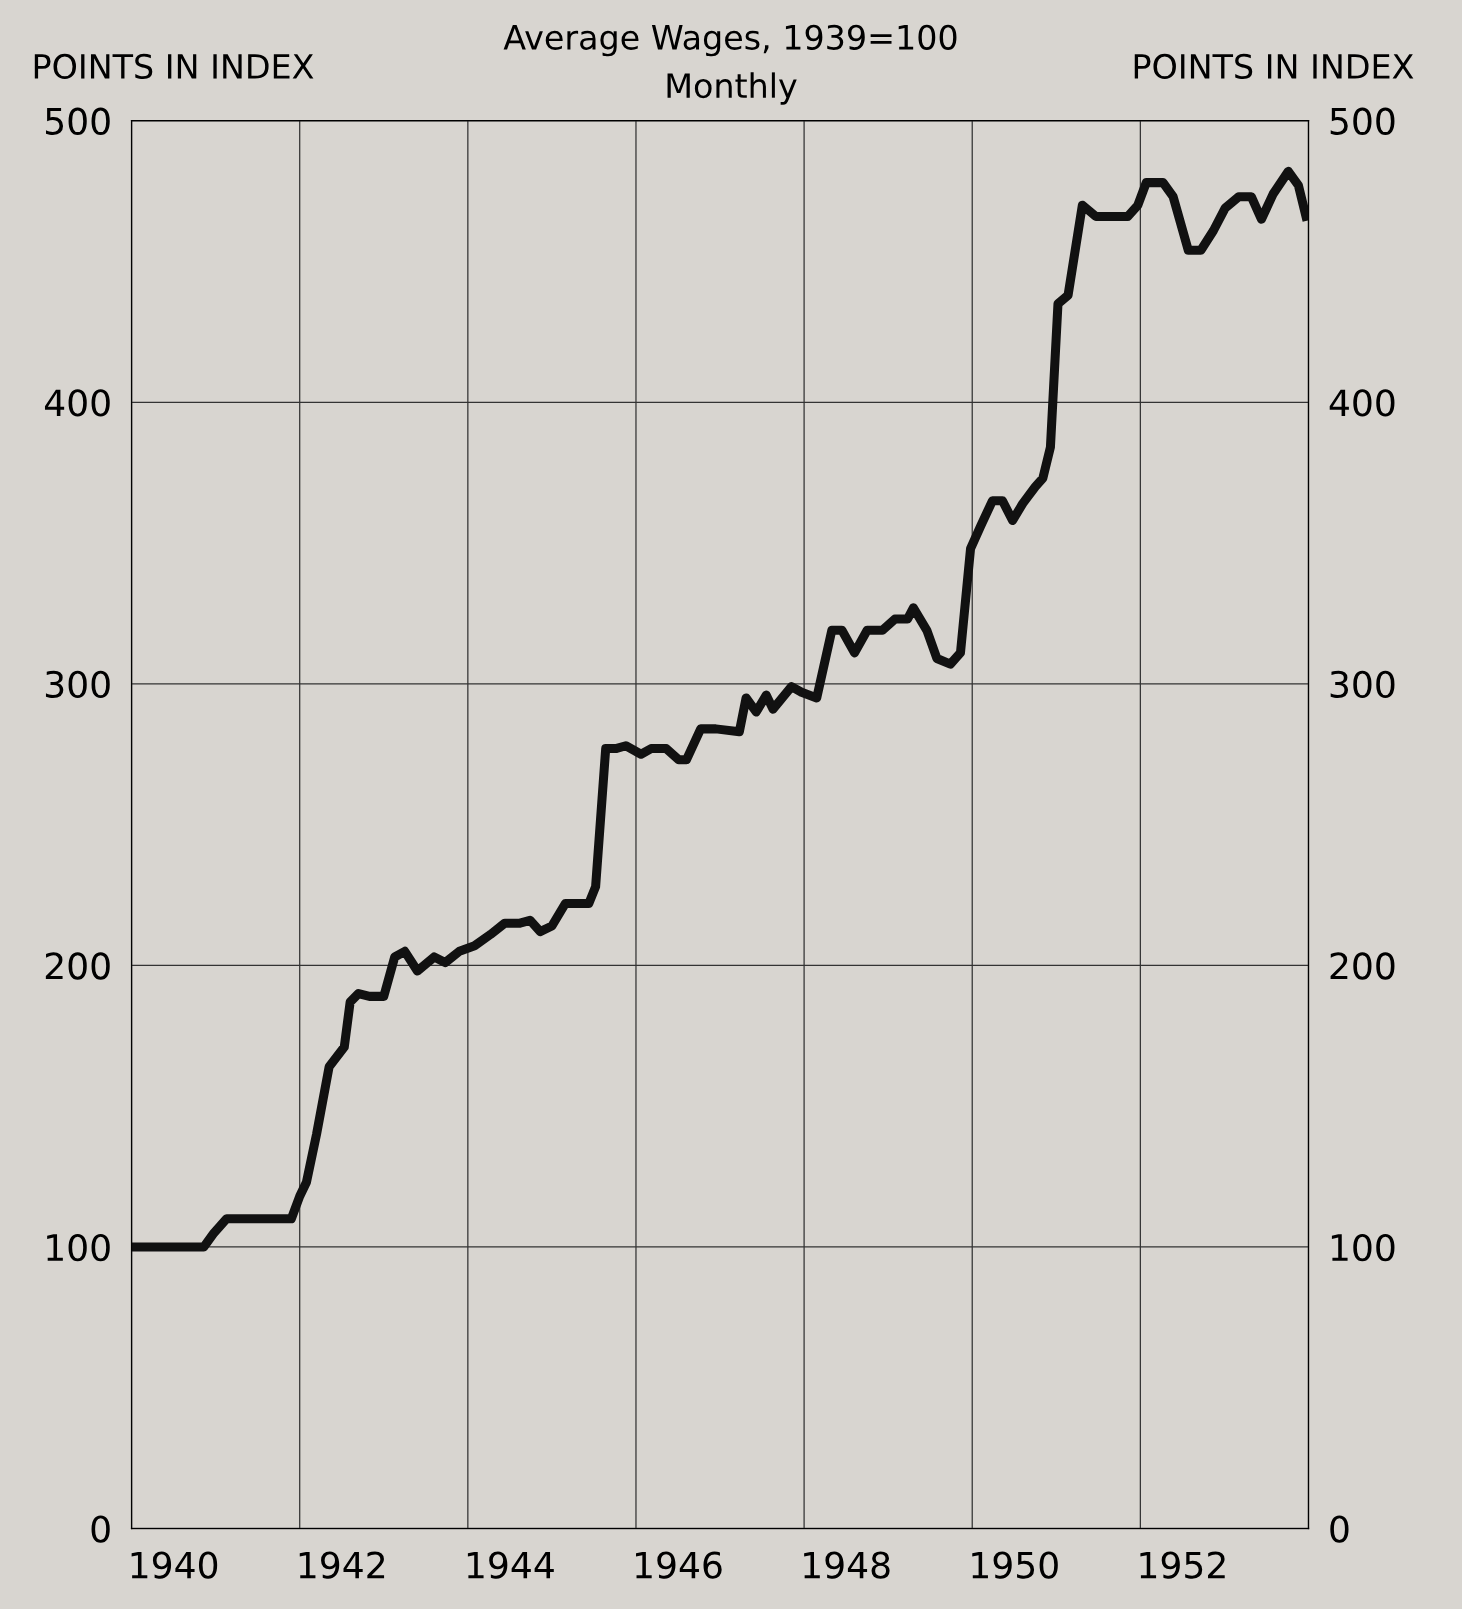  I want to click on y2-tick-label: 400, so click(1362, 403).